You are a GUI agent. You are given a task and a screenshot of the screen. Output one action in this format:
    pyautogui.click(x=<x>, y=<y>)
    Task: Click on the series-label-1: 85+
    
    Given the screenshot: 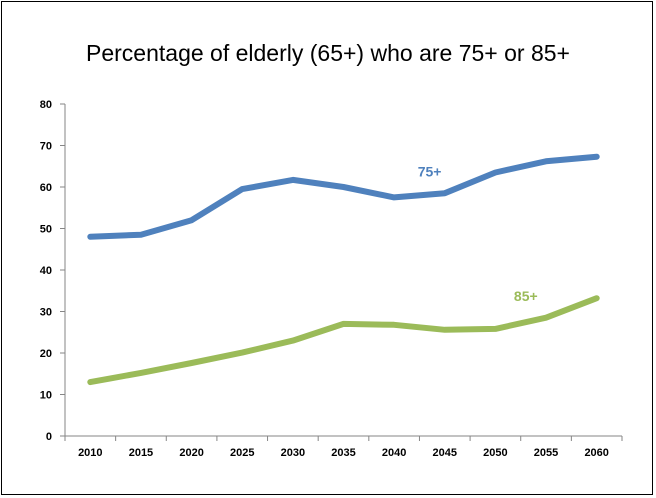 What is the action you would take?
    pyautogui.click(x=526, y=296)
    